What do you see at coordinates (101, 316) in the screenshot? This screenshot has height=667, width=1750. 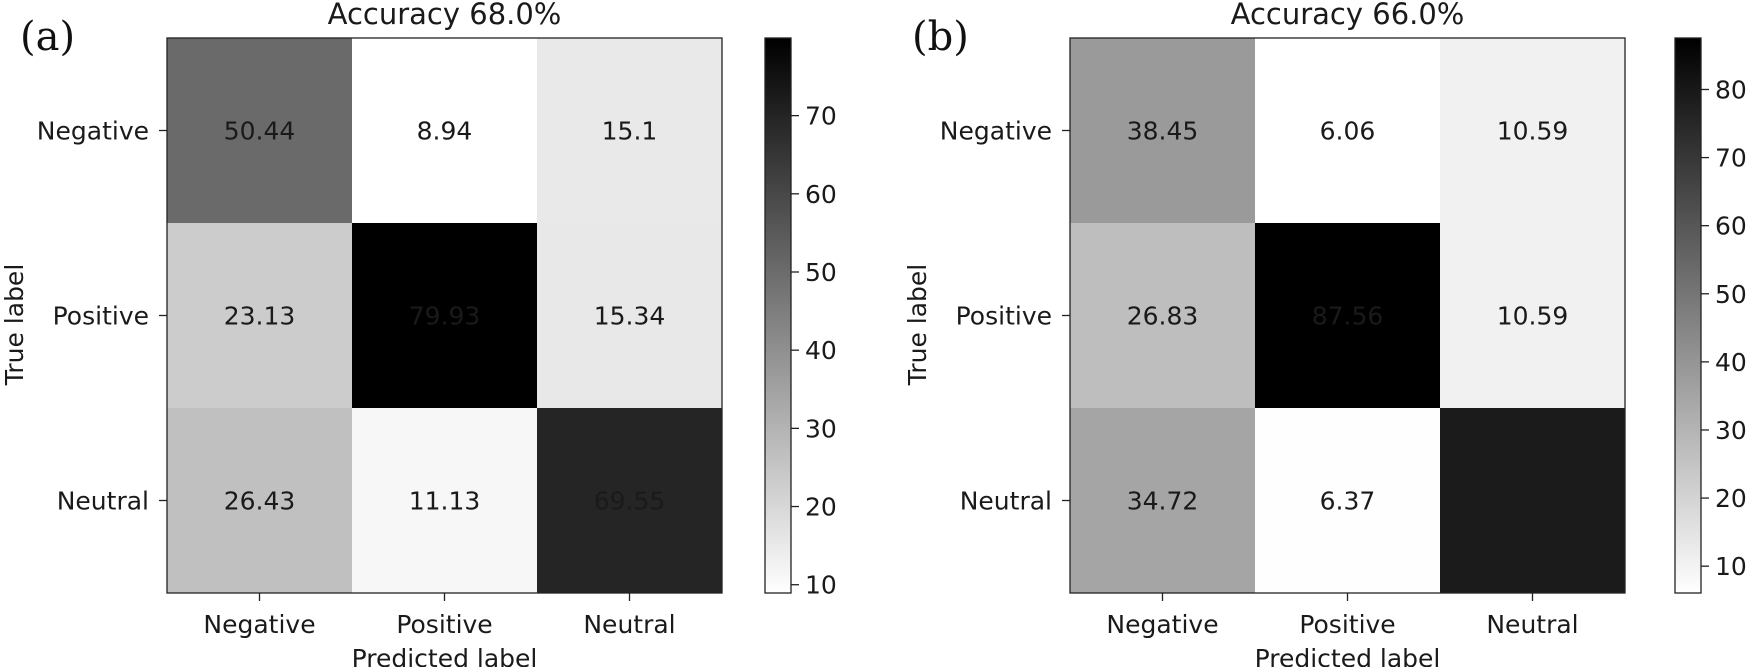 I see `panel-a-y-tick-label: Positive` at bounding box center [101, 316].